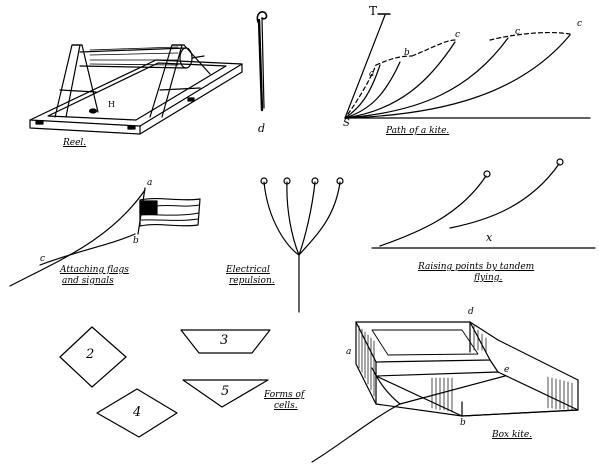 The width and height of the screenshot is (599, 467). Describe the element at coordinates (105, 237) in the screenshot. I see `flags-figure` at that location.